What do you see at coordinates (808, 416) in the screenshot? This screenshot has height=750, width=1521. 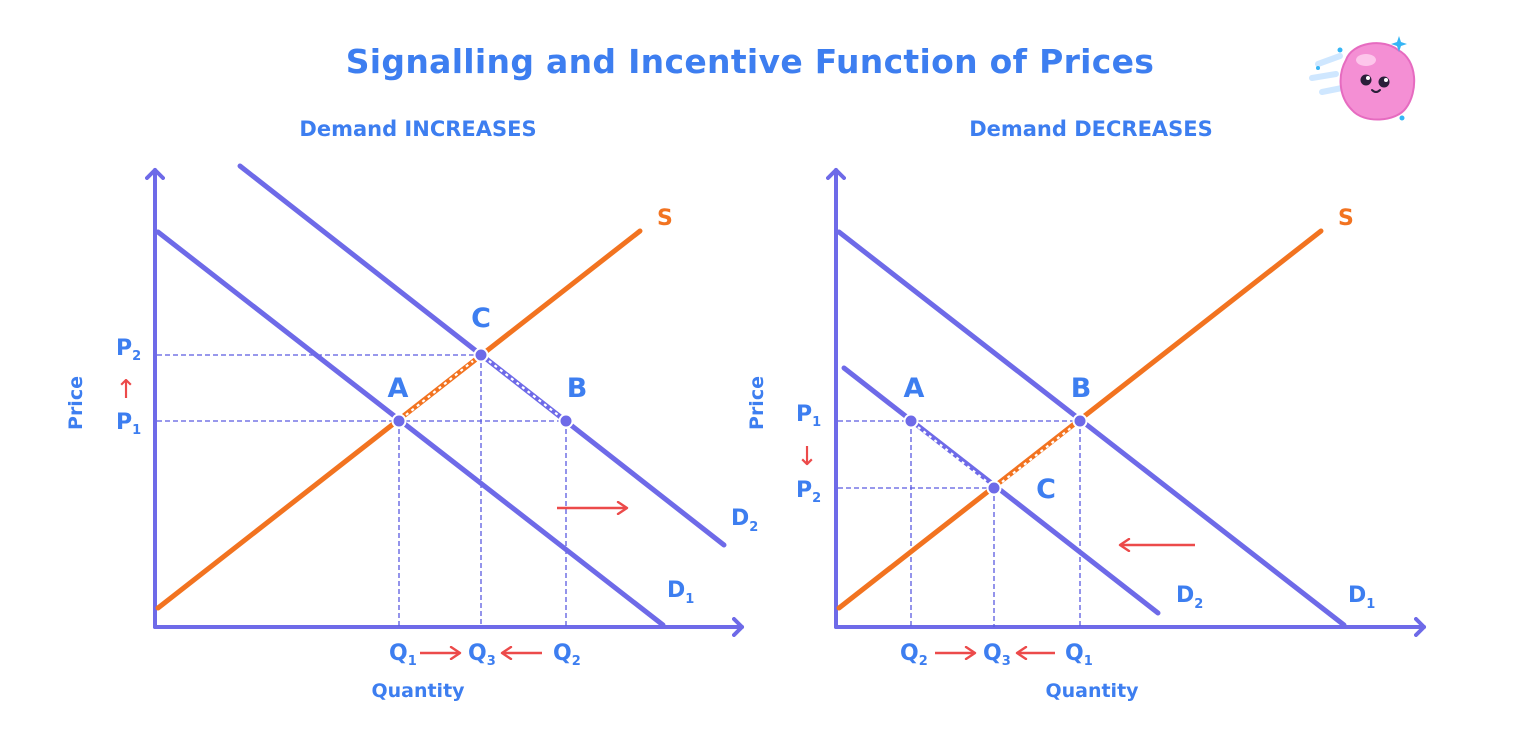 I see `price-label-upper: P1` at bounding box center [808, 416].